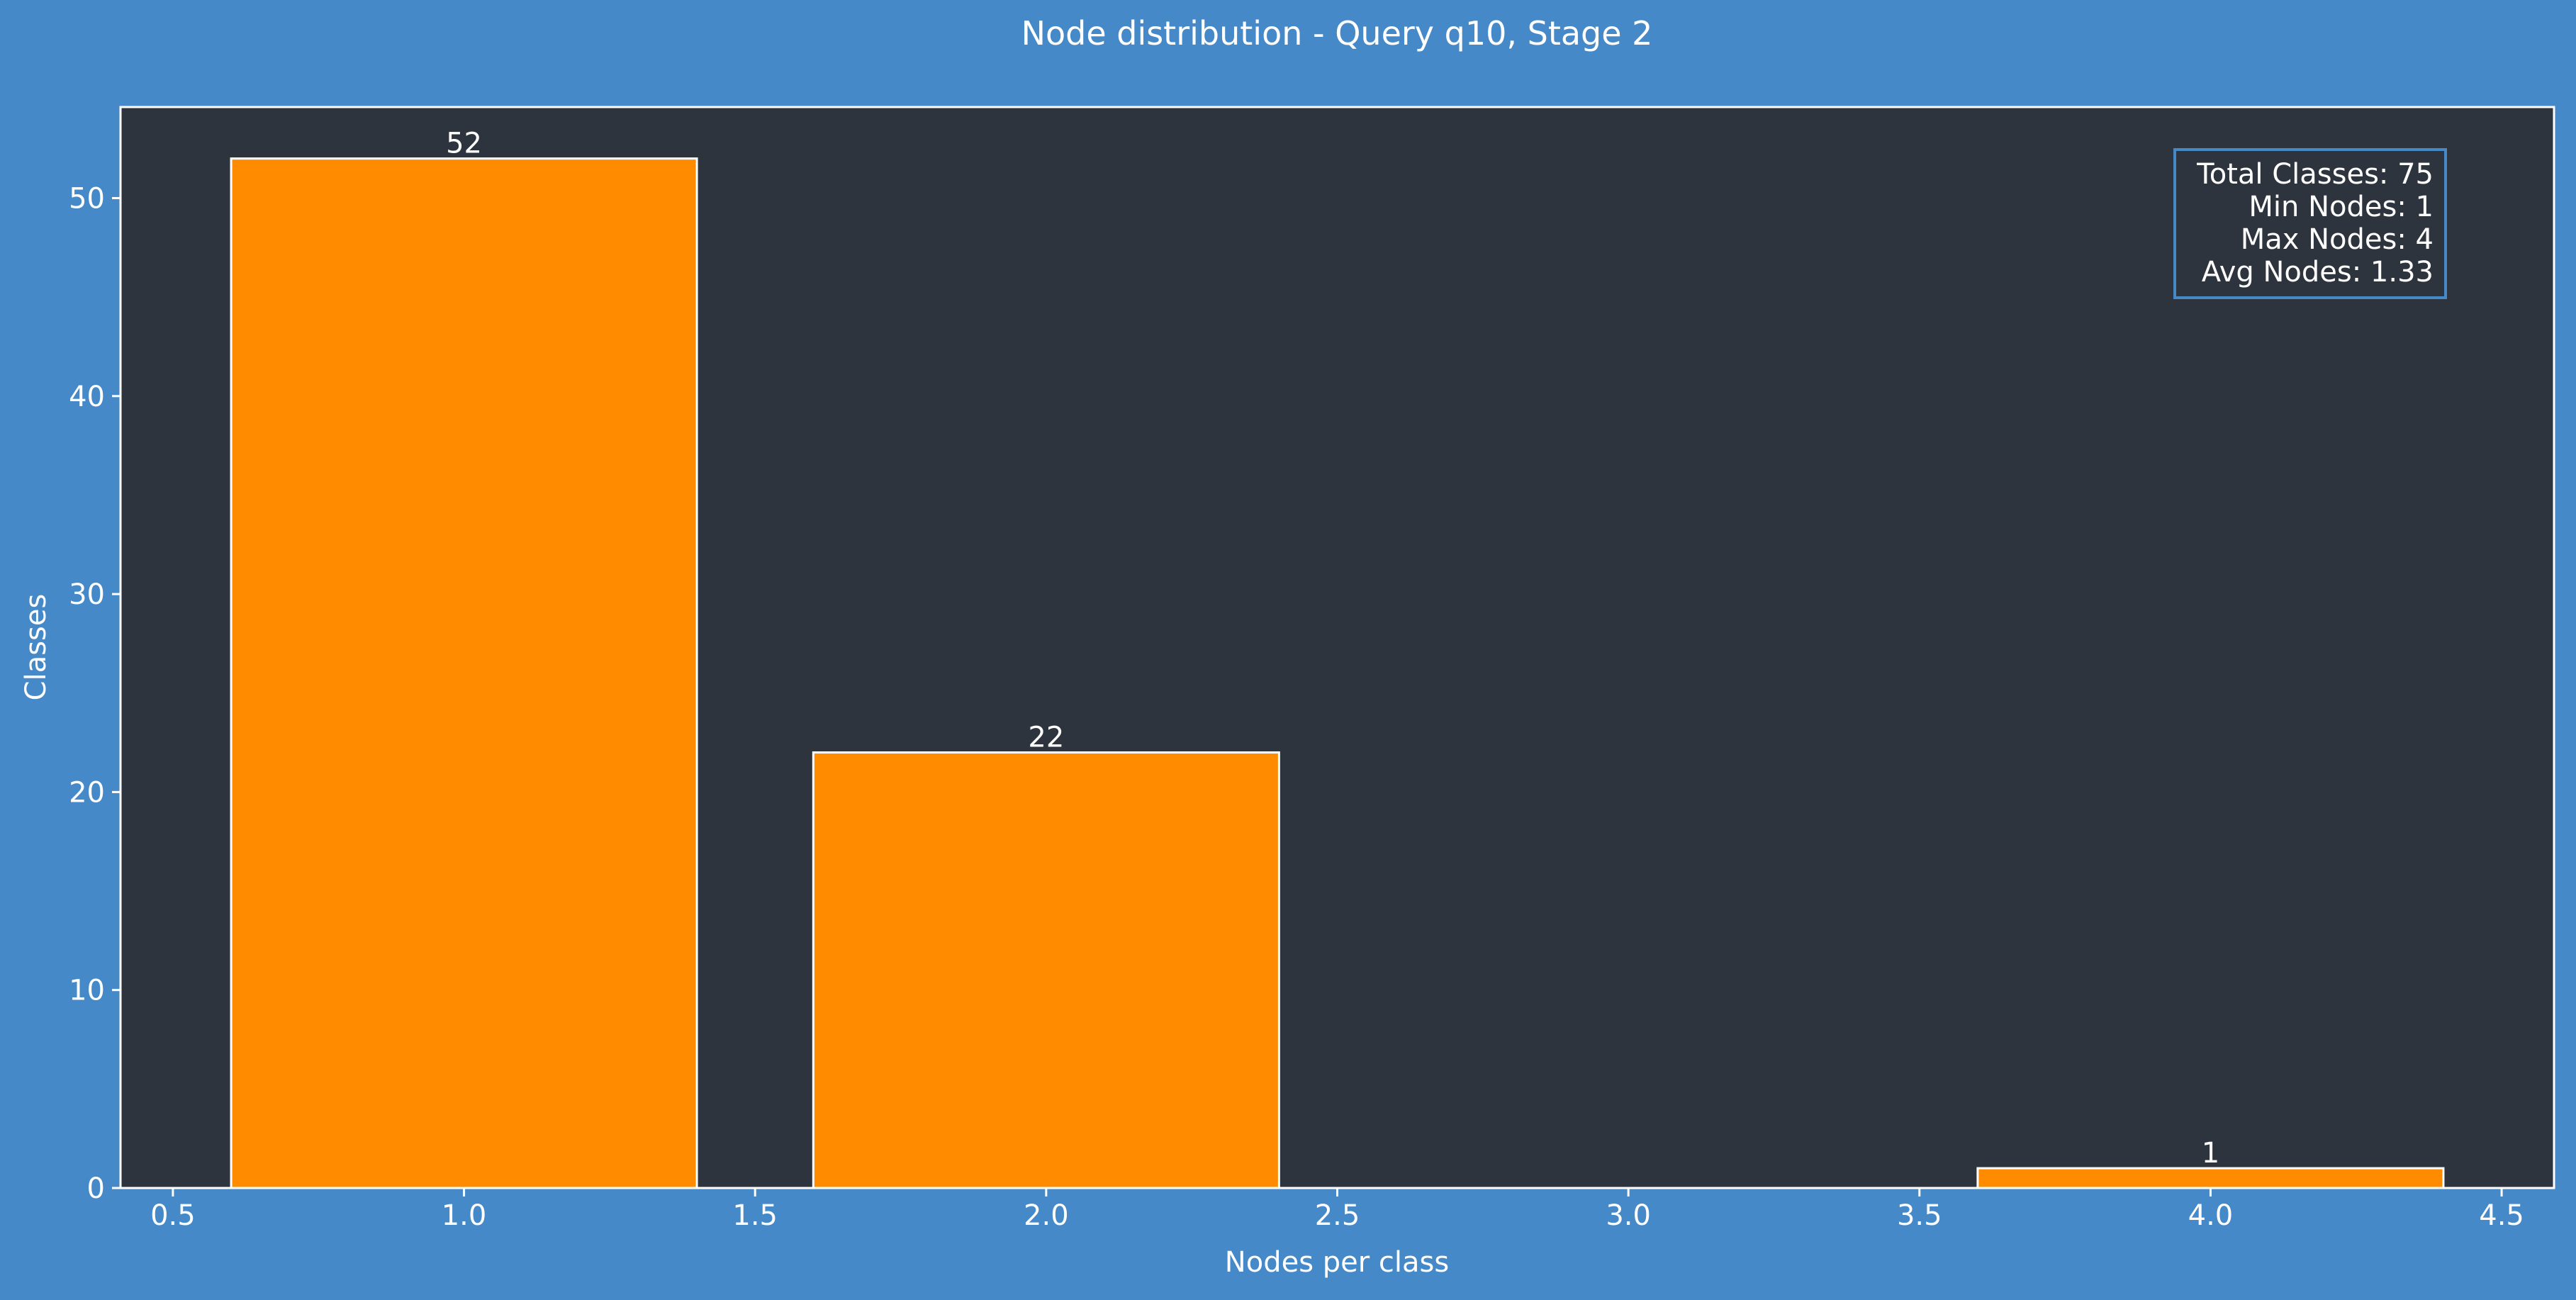  I want to click on x-tick-label: 1.5, so click(755, 1215).